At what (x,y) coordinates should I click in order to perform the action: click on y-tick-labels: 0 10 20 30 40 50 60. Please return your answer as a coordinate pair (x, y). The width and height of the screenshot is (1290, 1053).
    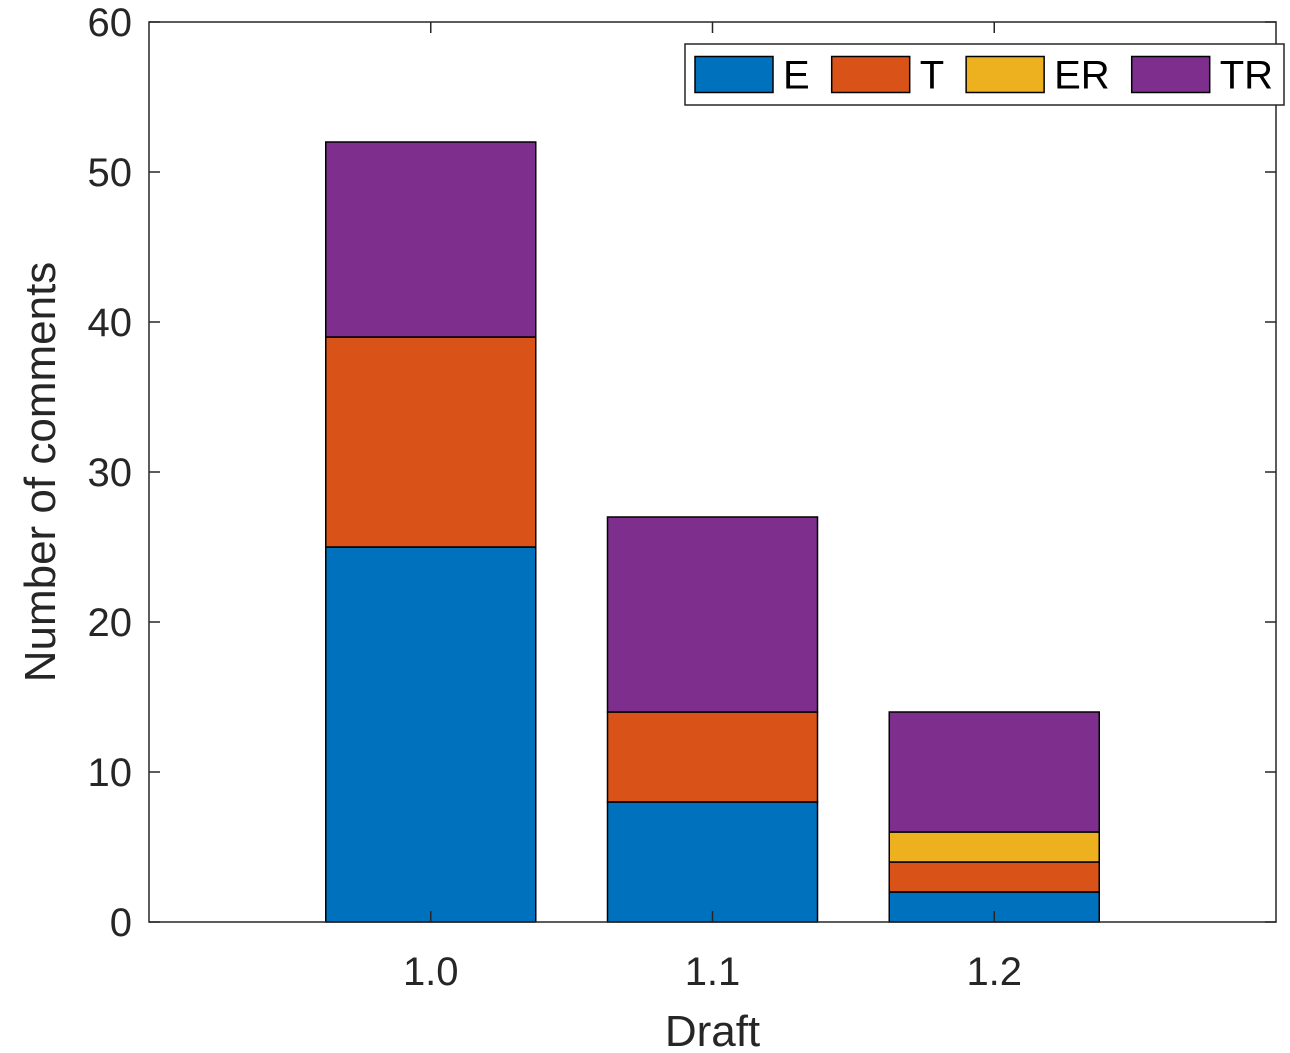
    Looking at the image, I should click on (110, 473).